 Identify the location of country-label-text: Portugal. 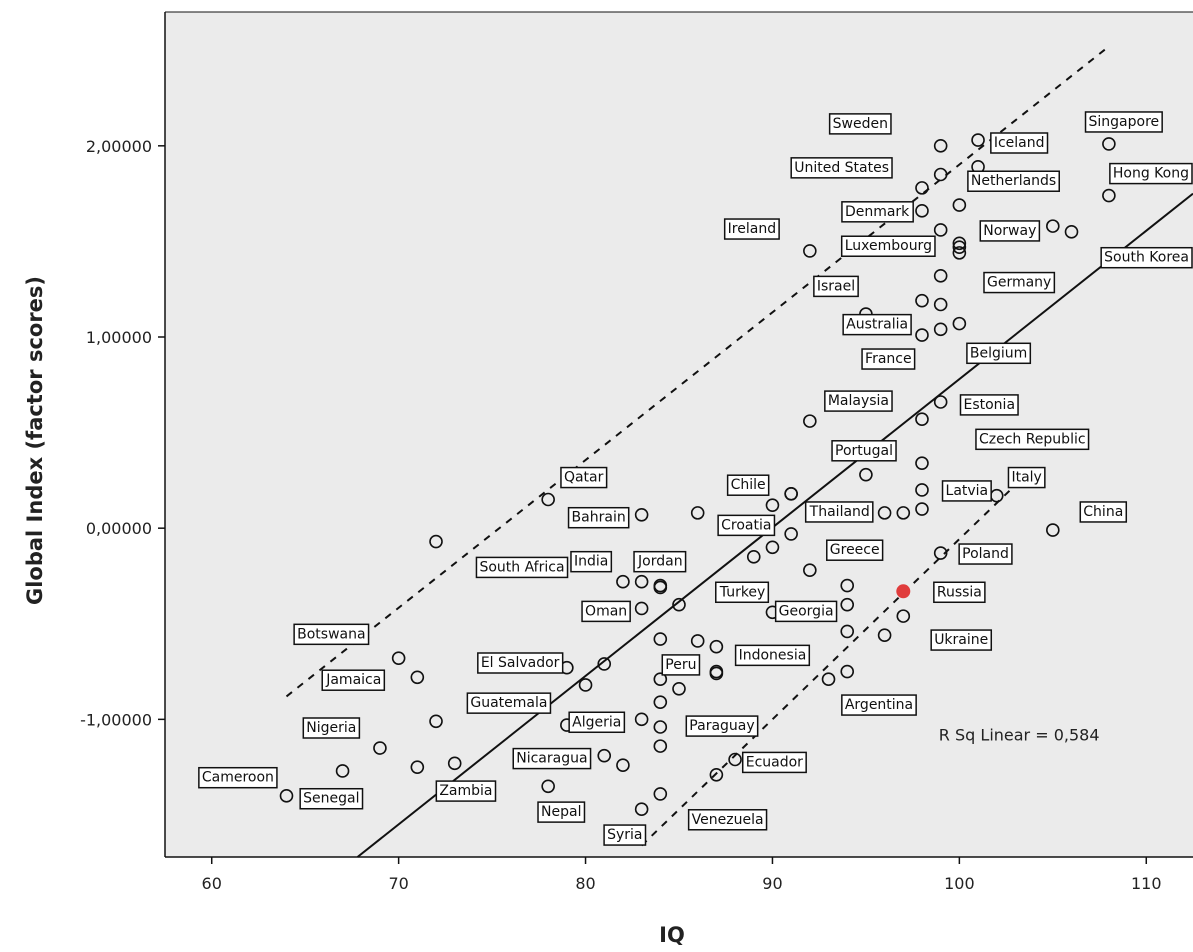
(864, 451).